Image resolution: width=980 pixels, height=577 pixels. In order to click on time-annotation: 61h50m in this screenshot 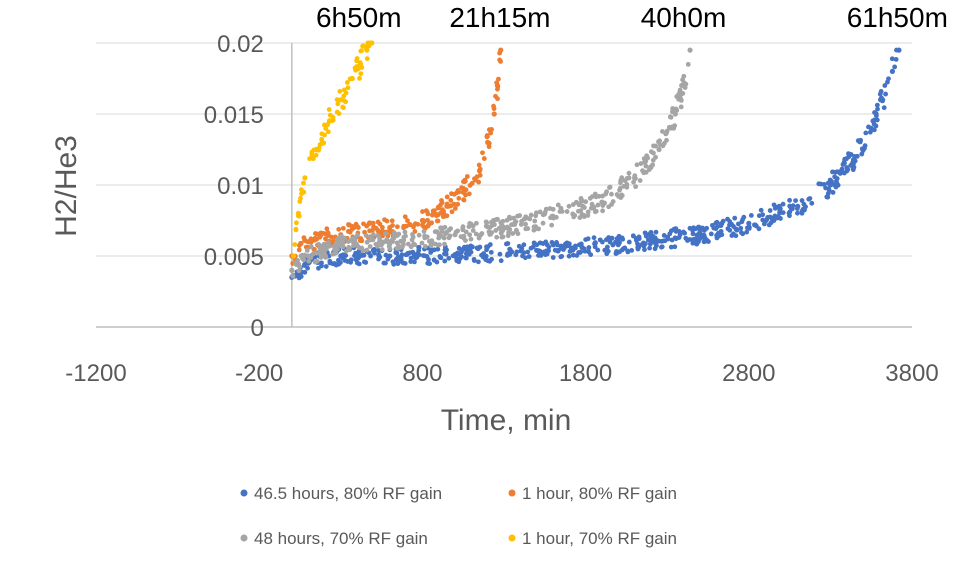, I will do `click(897, 17)`.